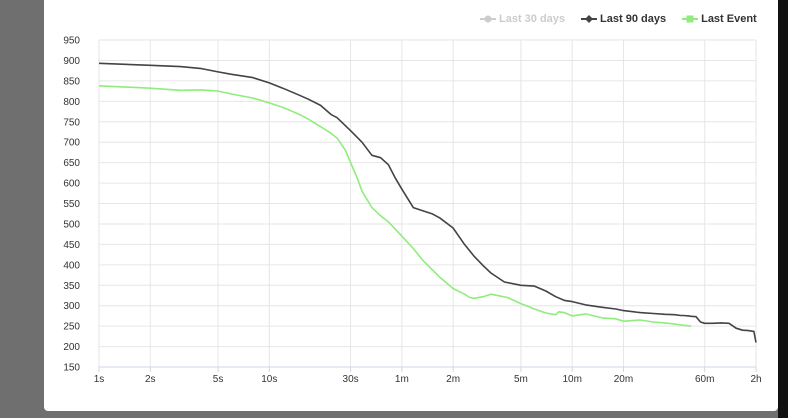  Describe the element at coordinates (71, 327) in the screenshot. I see `y-tick-label: 250` at that location.